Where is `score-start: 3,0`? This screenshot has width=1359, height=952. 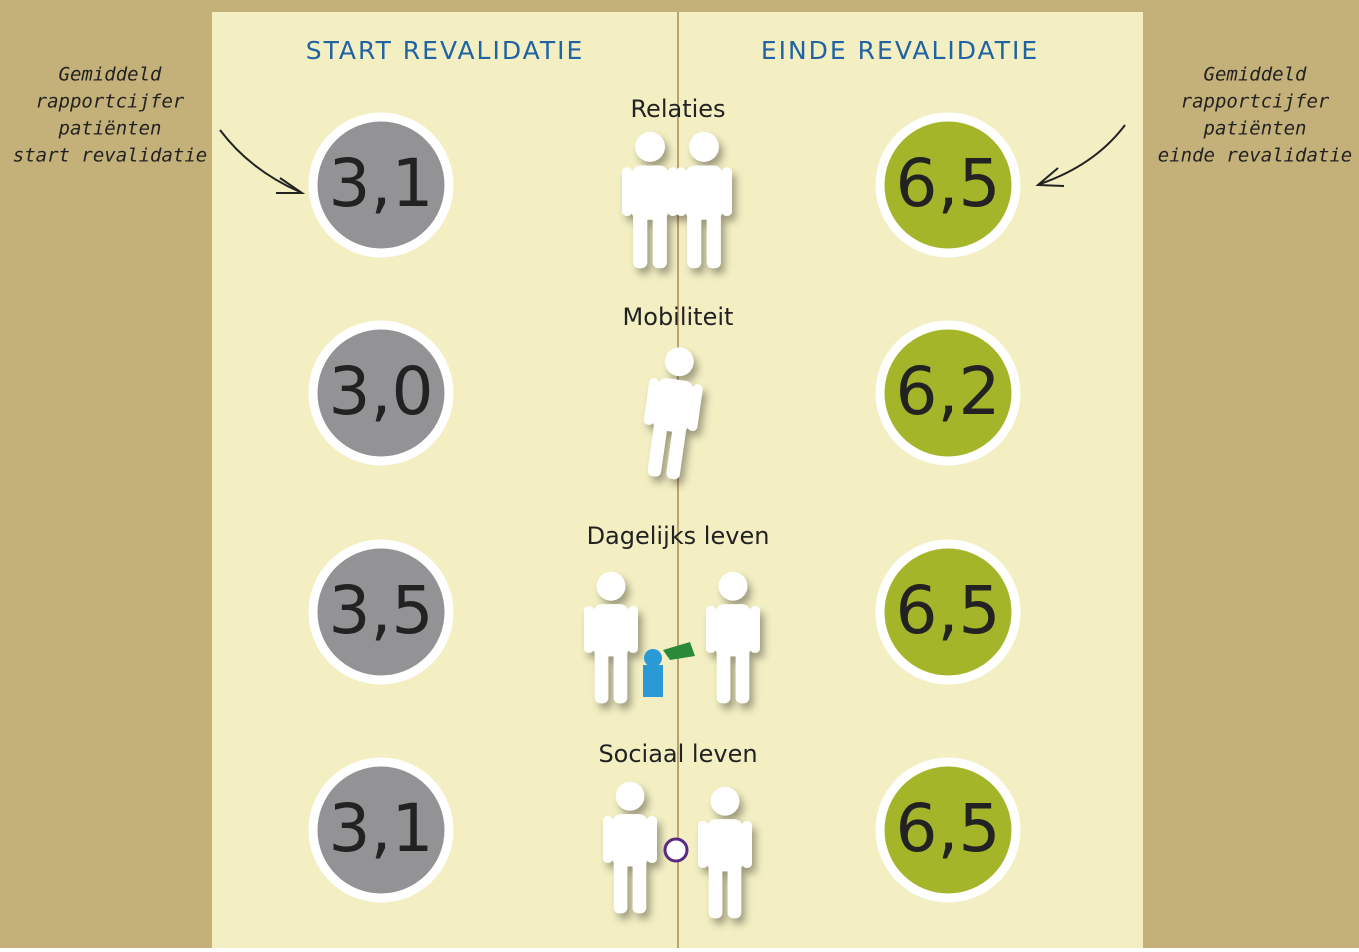 score-start: 3,0 is located at coordinates (381, 391).